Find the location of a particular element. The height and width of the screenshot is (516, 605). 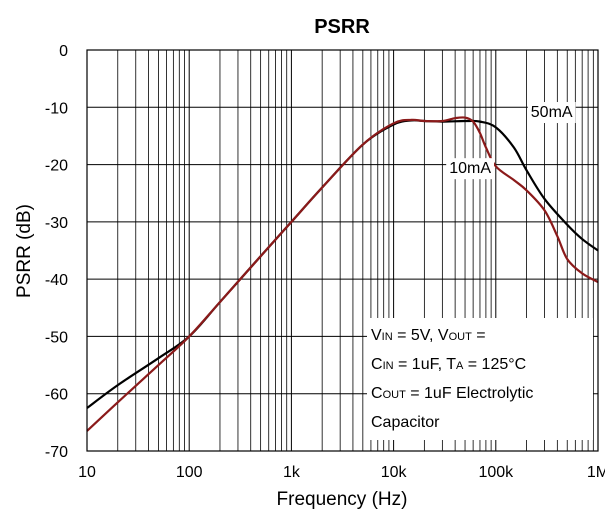

y-tick-label: -70 is located at coordinates (56, 452).